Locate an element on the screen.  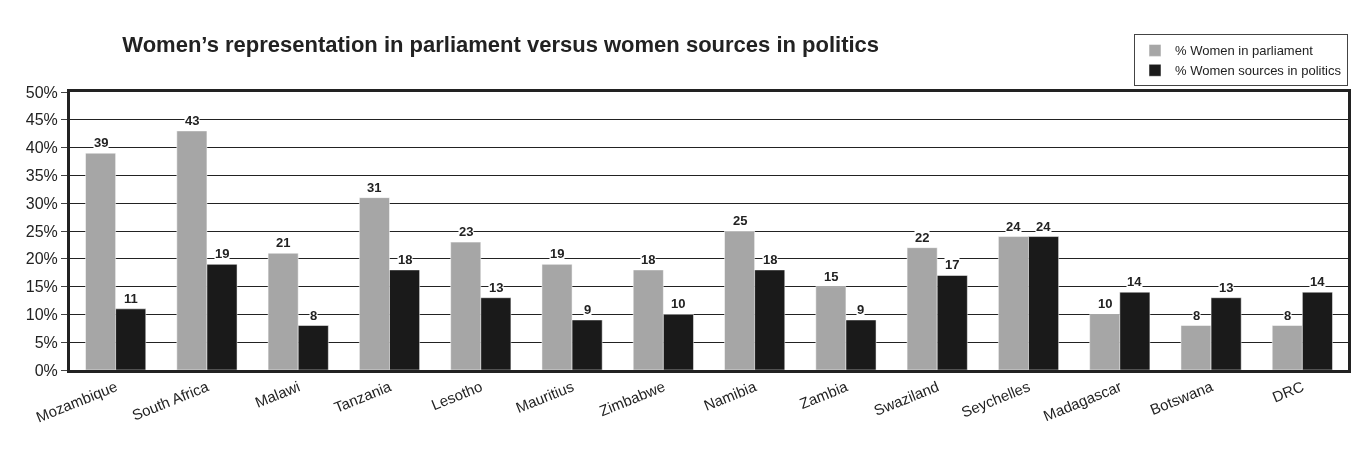
y-tick-label: 10% is located at coordinates (41, 314).